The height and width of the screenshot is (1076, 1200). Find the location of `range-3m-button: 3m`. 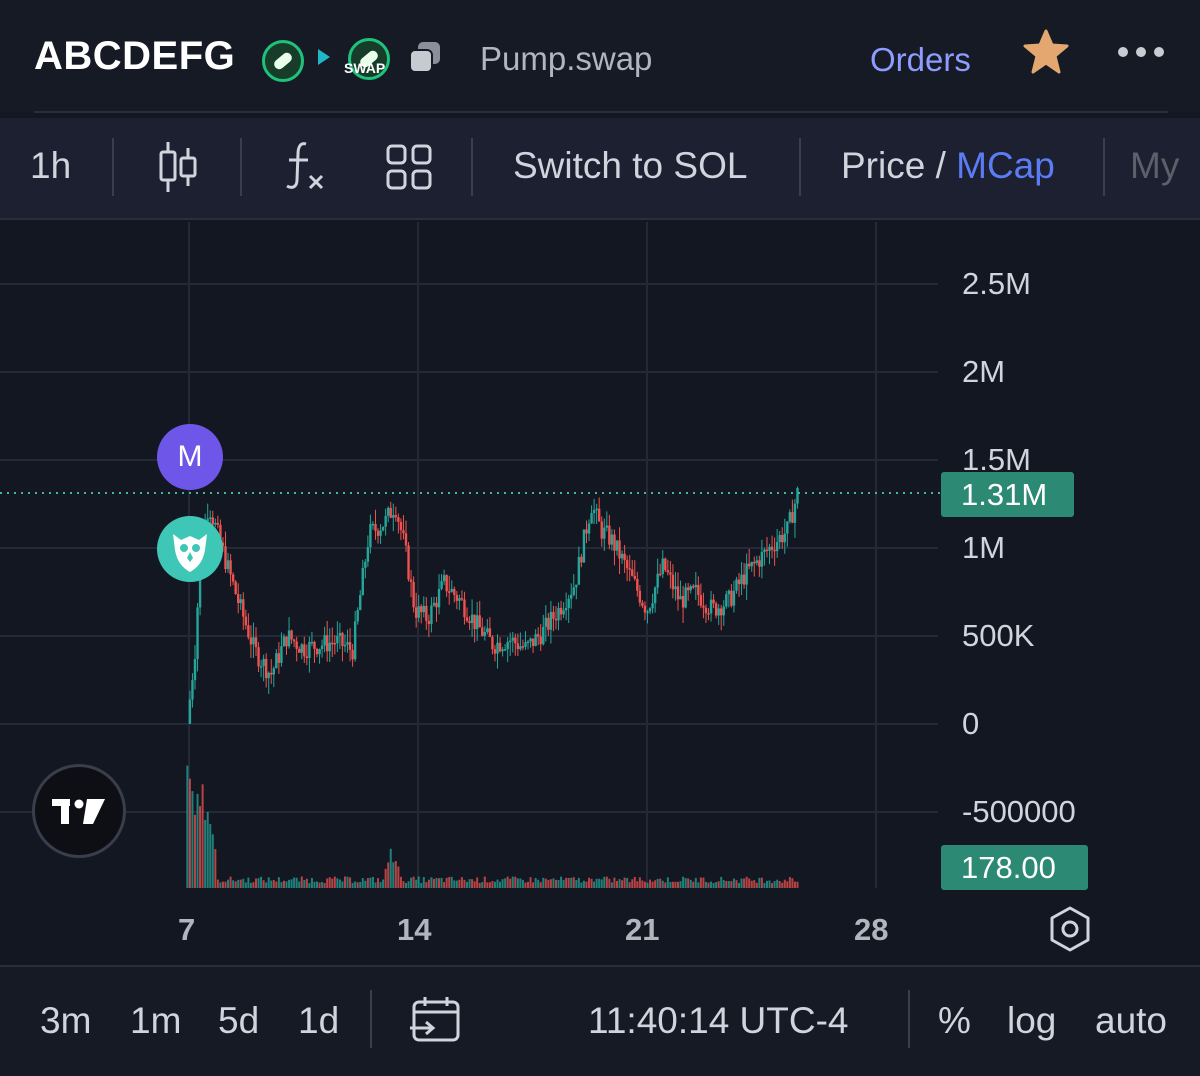

range-3m-button: 3m is located at coordinates (66, 1020).